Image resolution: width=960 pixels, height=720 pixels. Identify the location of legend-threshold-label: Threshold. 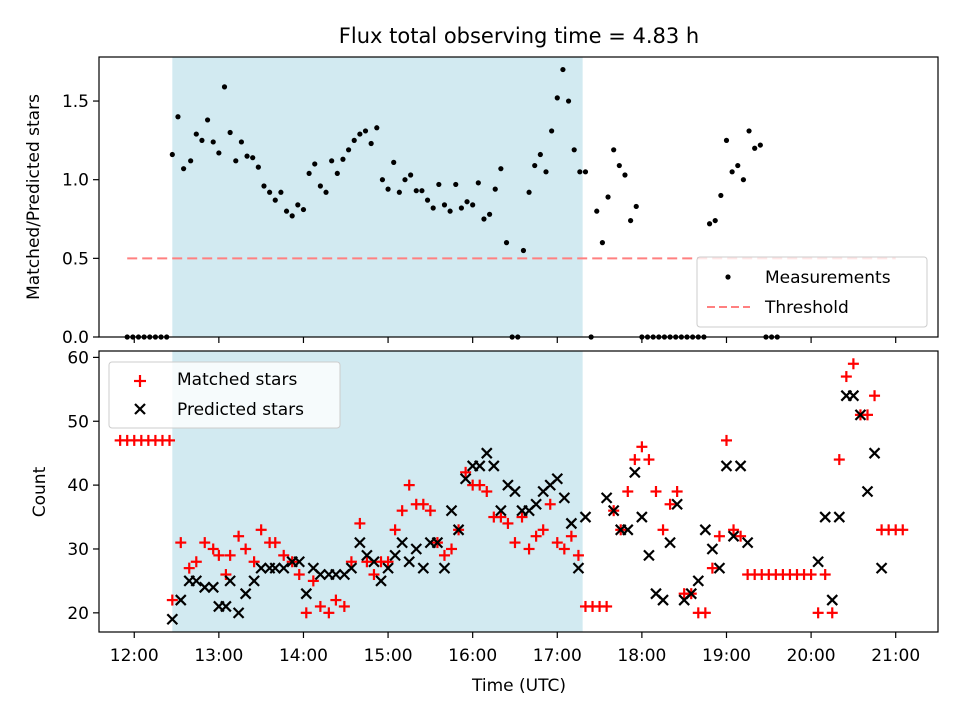
(806, 308).